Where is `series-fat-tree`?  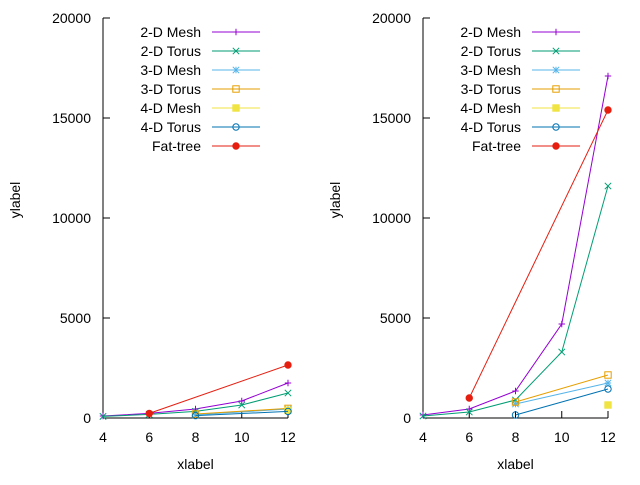 series-fat-tree is located at coordinates (218, 389).